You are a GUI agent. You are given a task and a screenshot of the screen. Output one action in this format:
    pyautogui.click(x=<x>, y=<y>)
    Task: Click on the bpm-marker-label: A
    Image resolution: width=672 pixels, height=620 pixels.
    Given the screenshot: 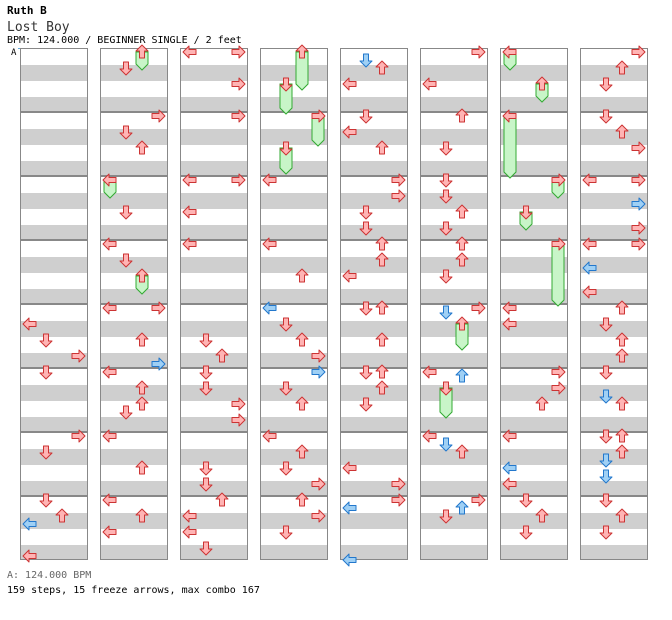 What is the action you would take?
    pyautogui.click(x=14, y=53)
    